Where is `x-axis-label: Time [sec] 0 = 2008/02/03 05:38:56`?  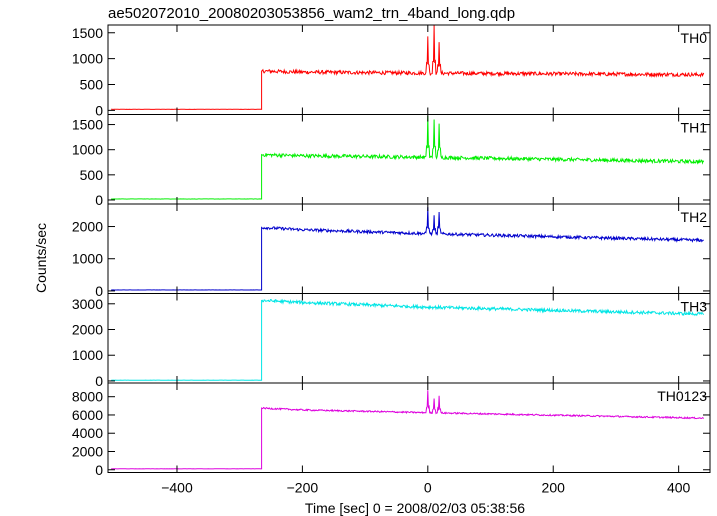
x-axis-label: Time [sec] 0 = 2008/02/03 05:38:56 is located at coordinates (415, 508).